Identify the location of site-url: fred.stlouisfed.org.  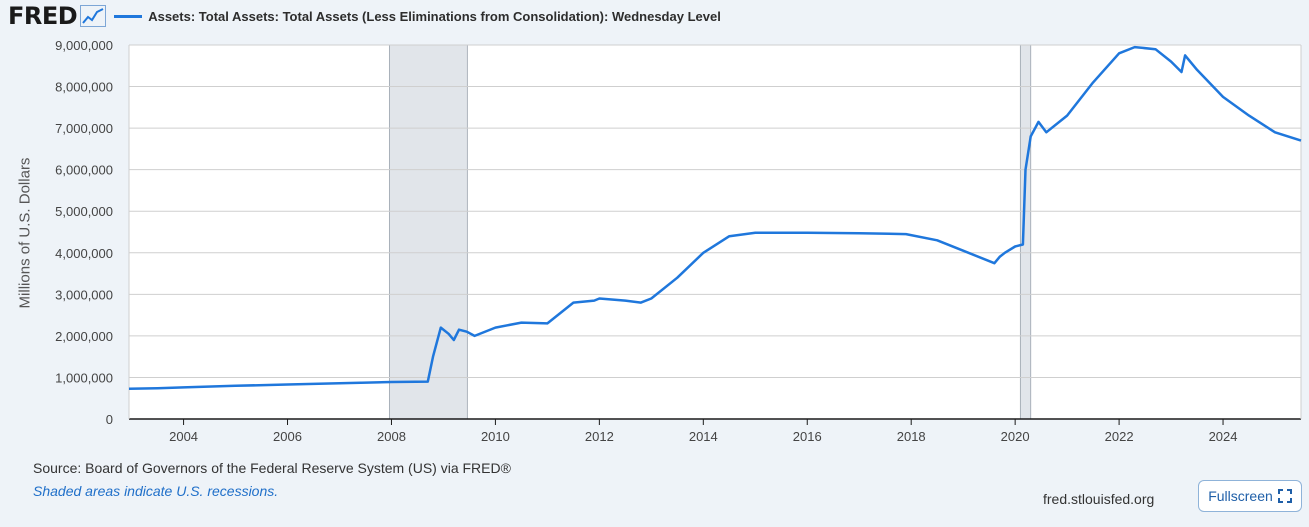
(1099, 499).